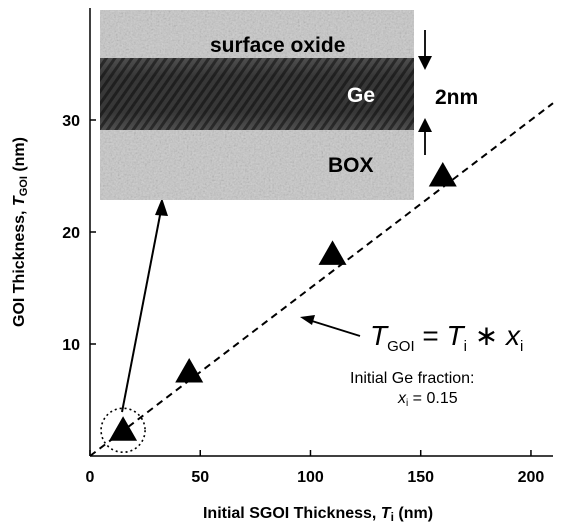  What do you see at coordinates (336, 328) in the screenshot?
I see `fit-pointer-arrow` at bounding box center [336, 328].